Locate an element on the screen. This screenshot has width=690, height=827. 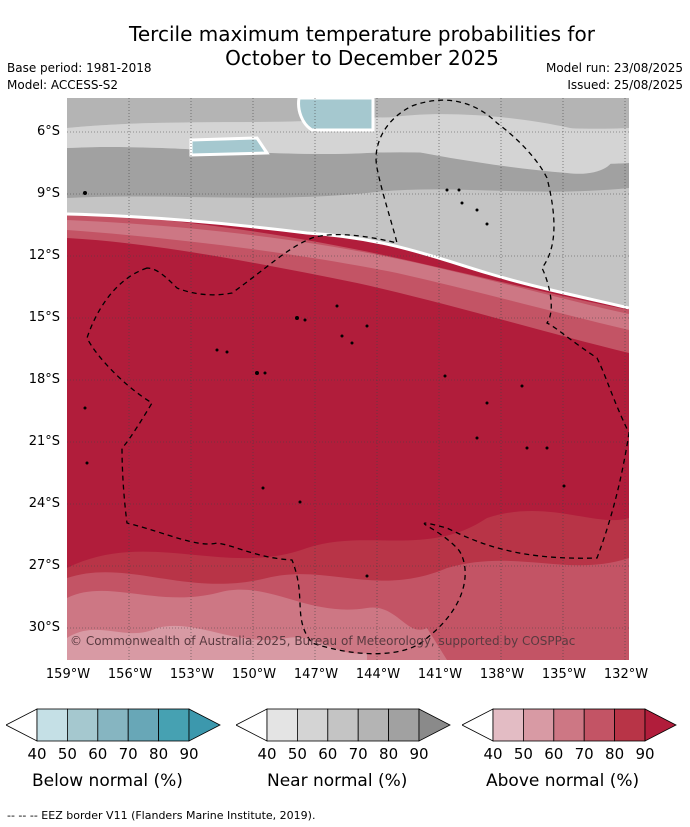
lon-label: 138°W is located at coordinates (502, 674).